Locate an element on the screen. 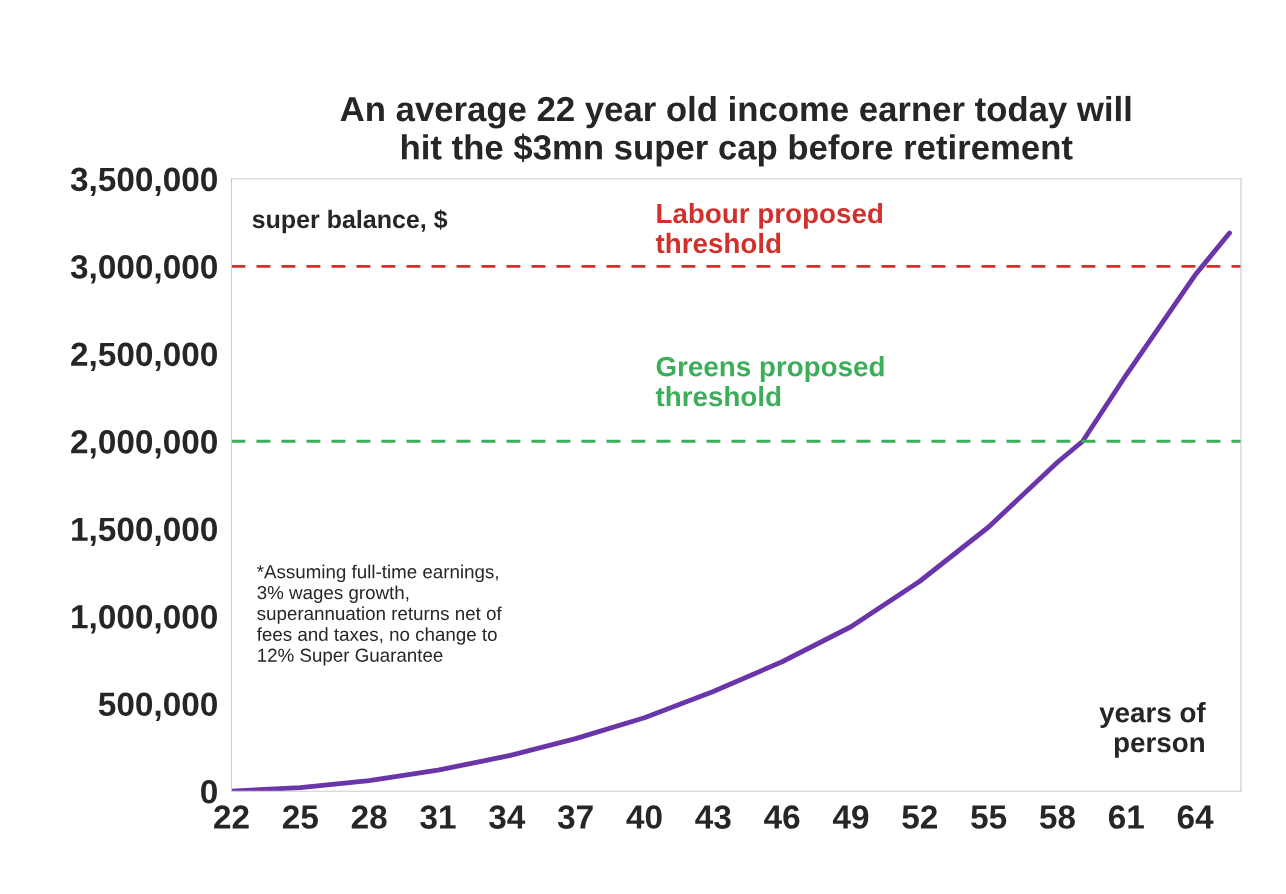 The width and height of the screenshot is (1286, 894). x-tick-label: 22 is located at coordinates (231, 817).